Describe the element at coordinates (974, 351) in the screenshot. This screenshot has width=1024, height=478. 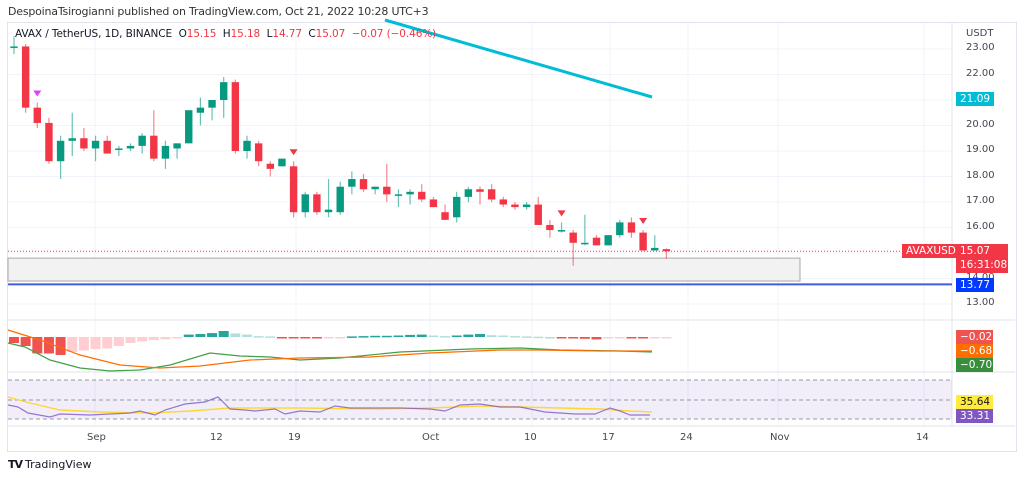
I see `macd-signal-tag: −0.68` at that location.